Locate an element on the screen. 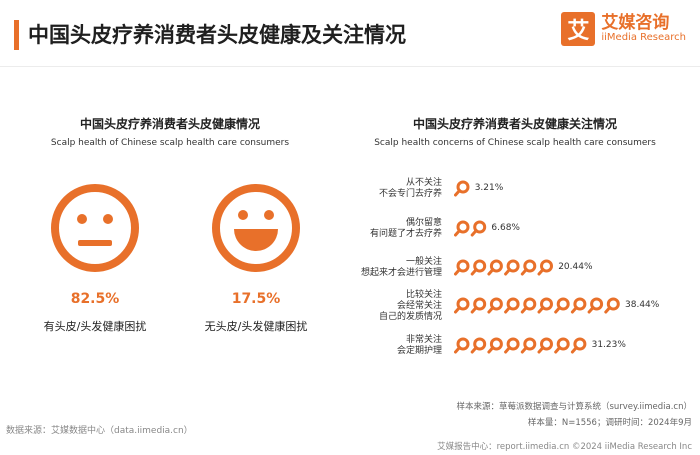 Image resolution: width=700 pixels, height=455 pixels. row-value-label: 3.21% is located at coordinates (489, 188).